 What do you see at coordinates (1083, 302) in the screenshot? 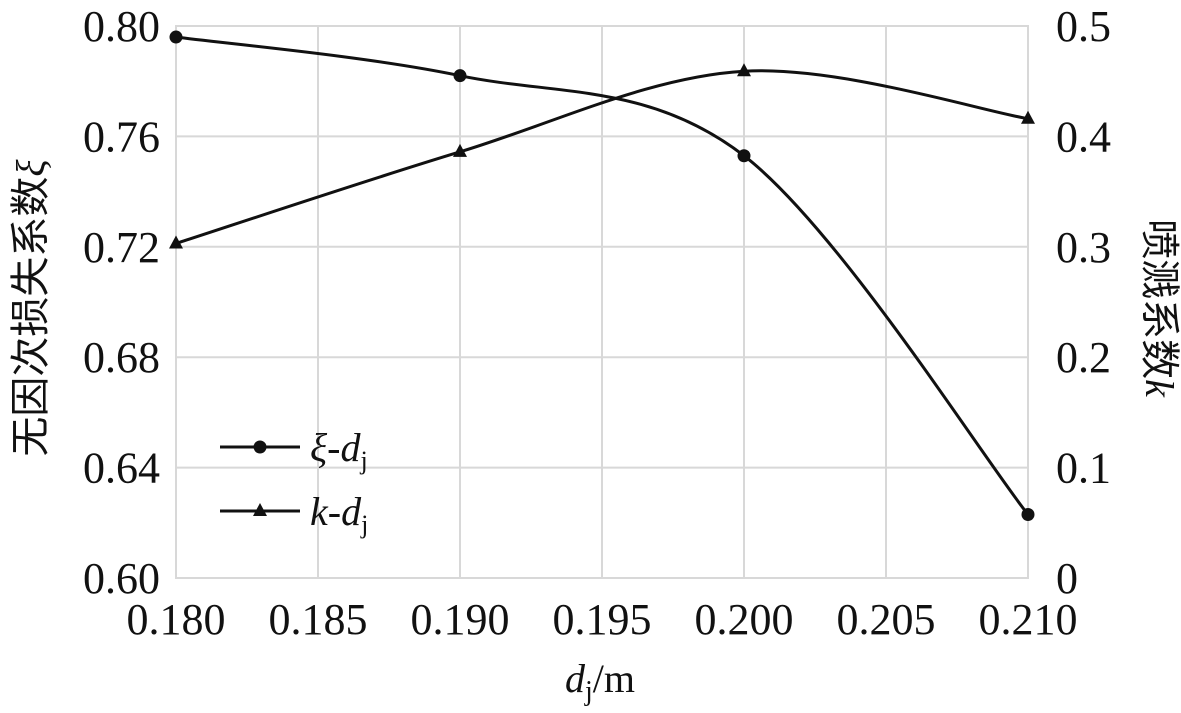
I see `y-right-axis-ticks: 0 0.1 0.2 0.3 0.4 0.5` at bounding box center [1083, 302].